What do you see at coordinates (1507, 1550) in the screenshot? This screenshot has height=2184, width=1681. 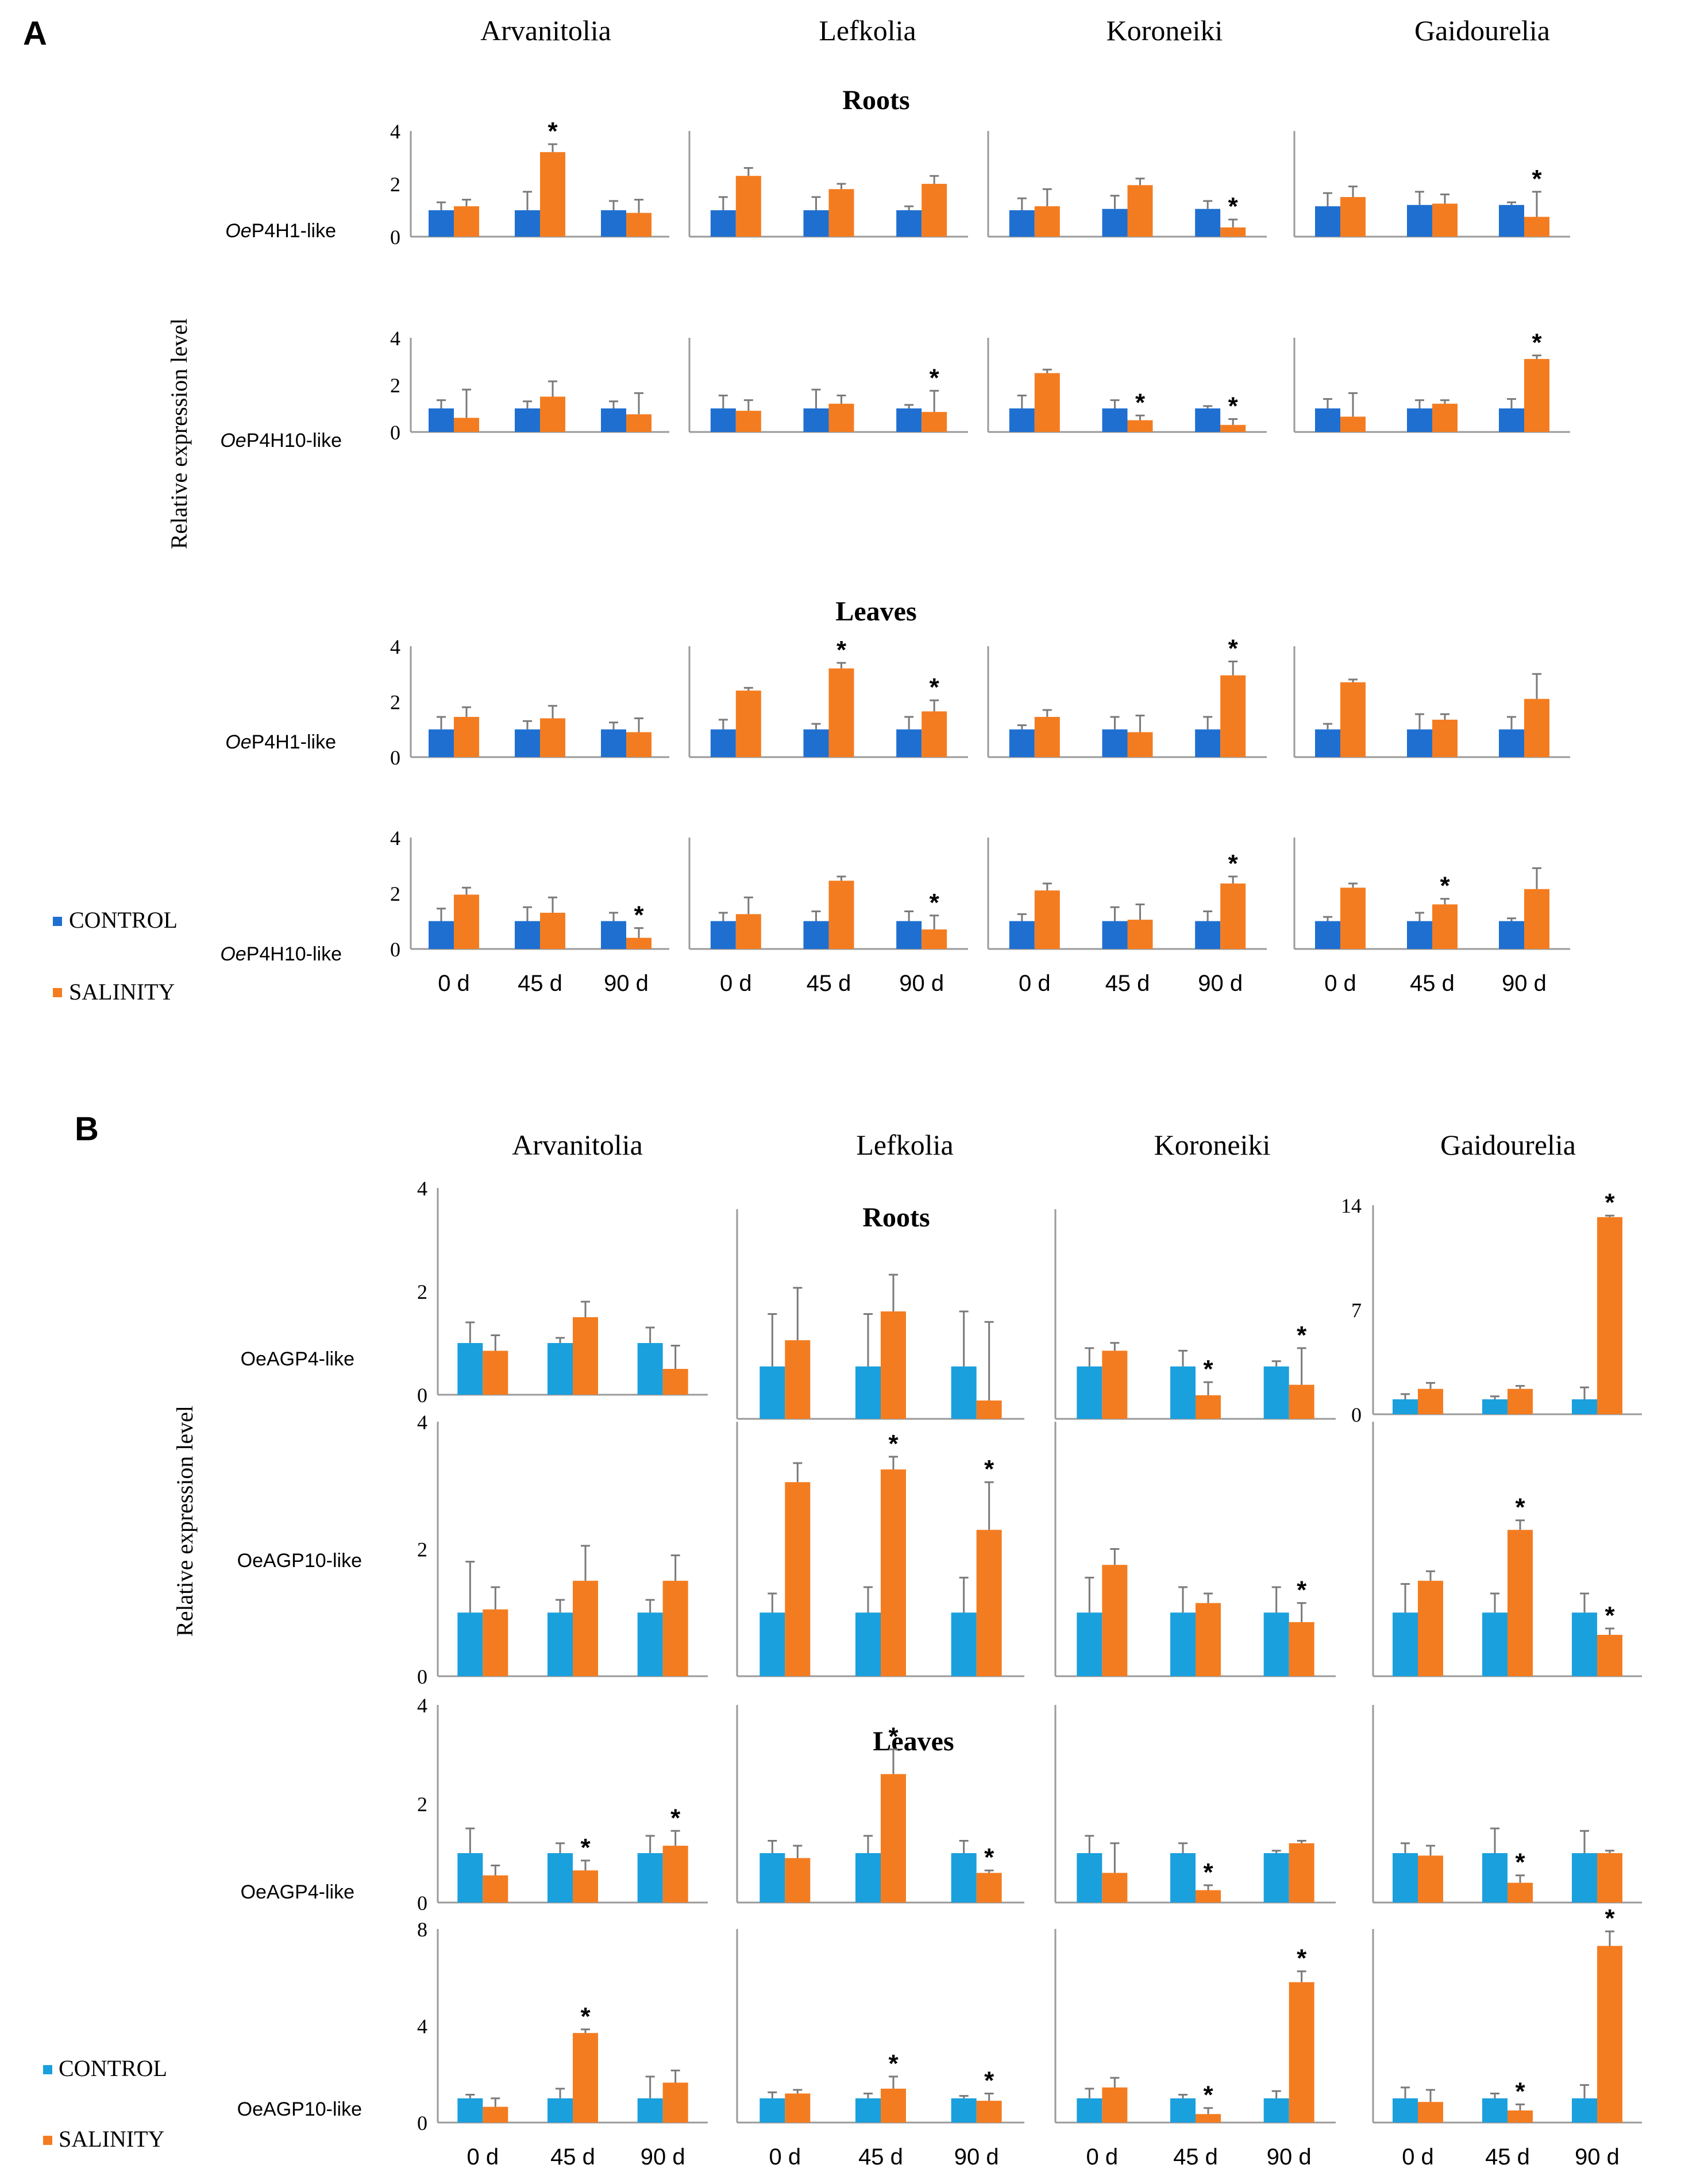 I see `subplot-b-1-gaidourelia: **` at bounding box center [1507, 1550].